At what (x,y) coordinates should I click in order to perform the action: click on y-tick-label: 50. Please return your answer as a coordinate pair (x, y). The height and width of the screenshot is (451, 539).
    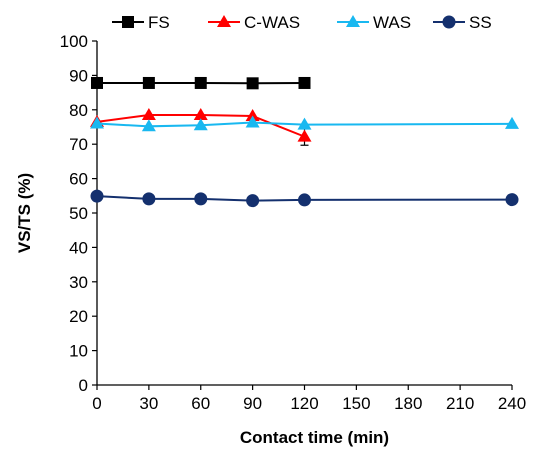
    Looking at the image, I should click on (78, 213).